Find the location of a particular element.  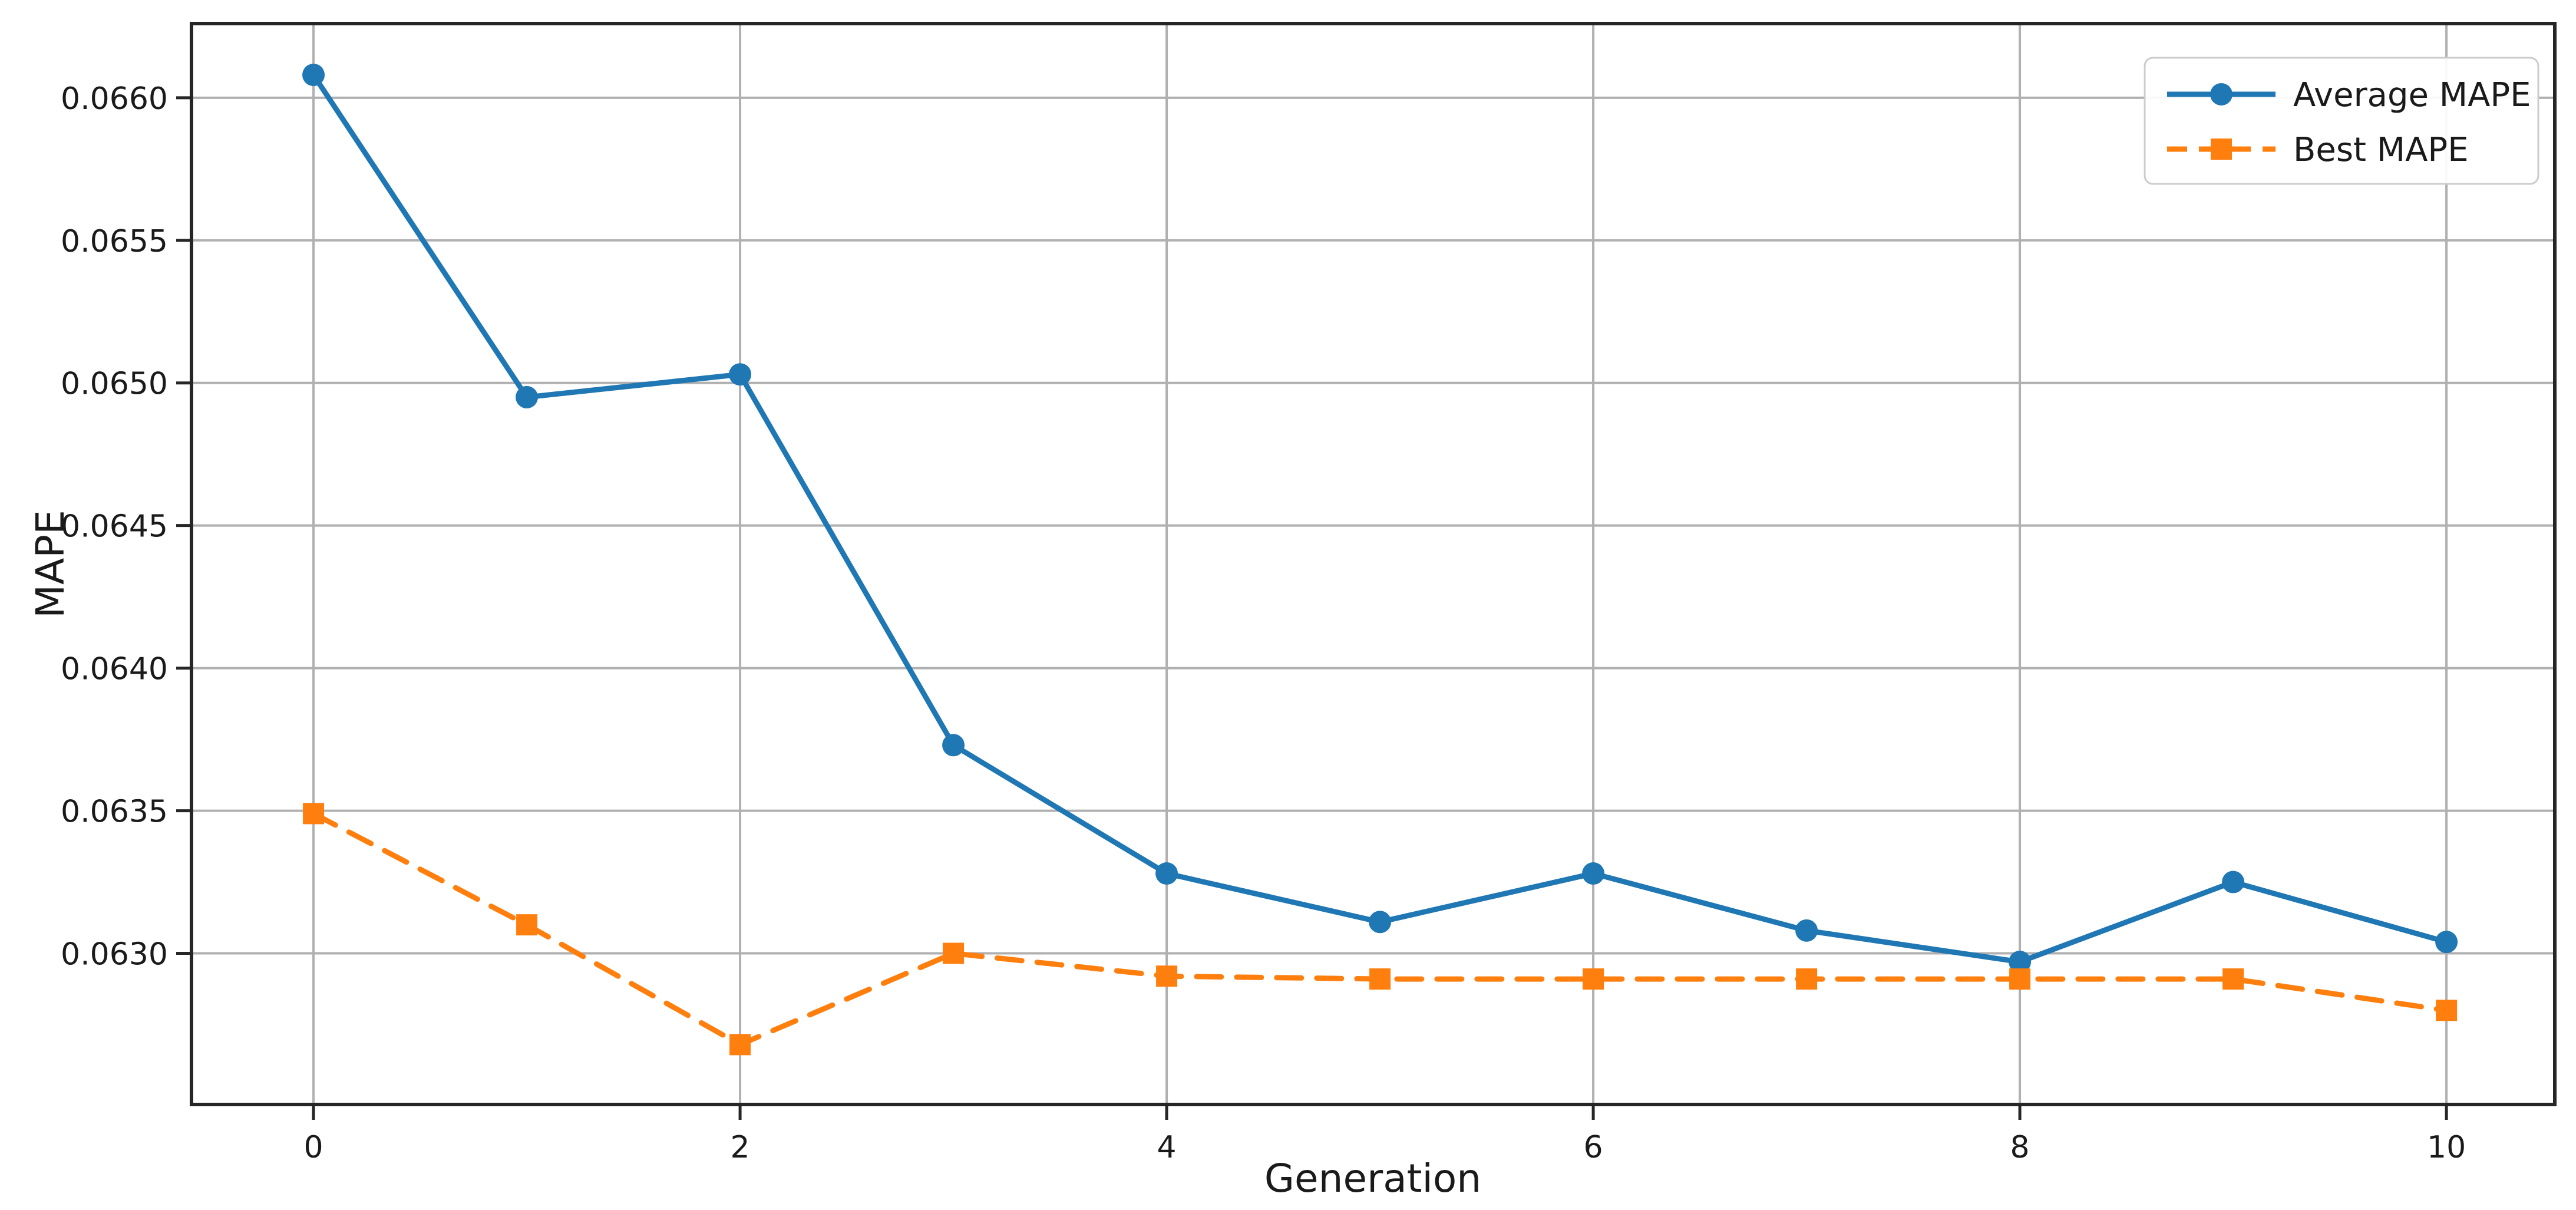

legend-marker-best-mape is located at coordinates (2221, 149).